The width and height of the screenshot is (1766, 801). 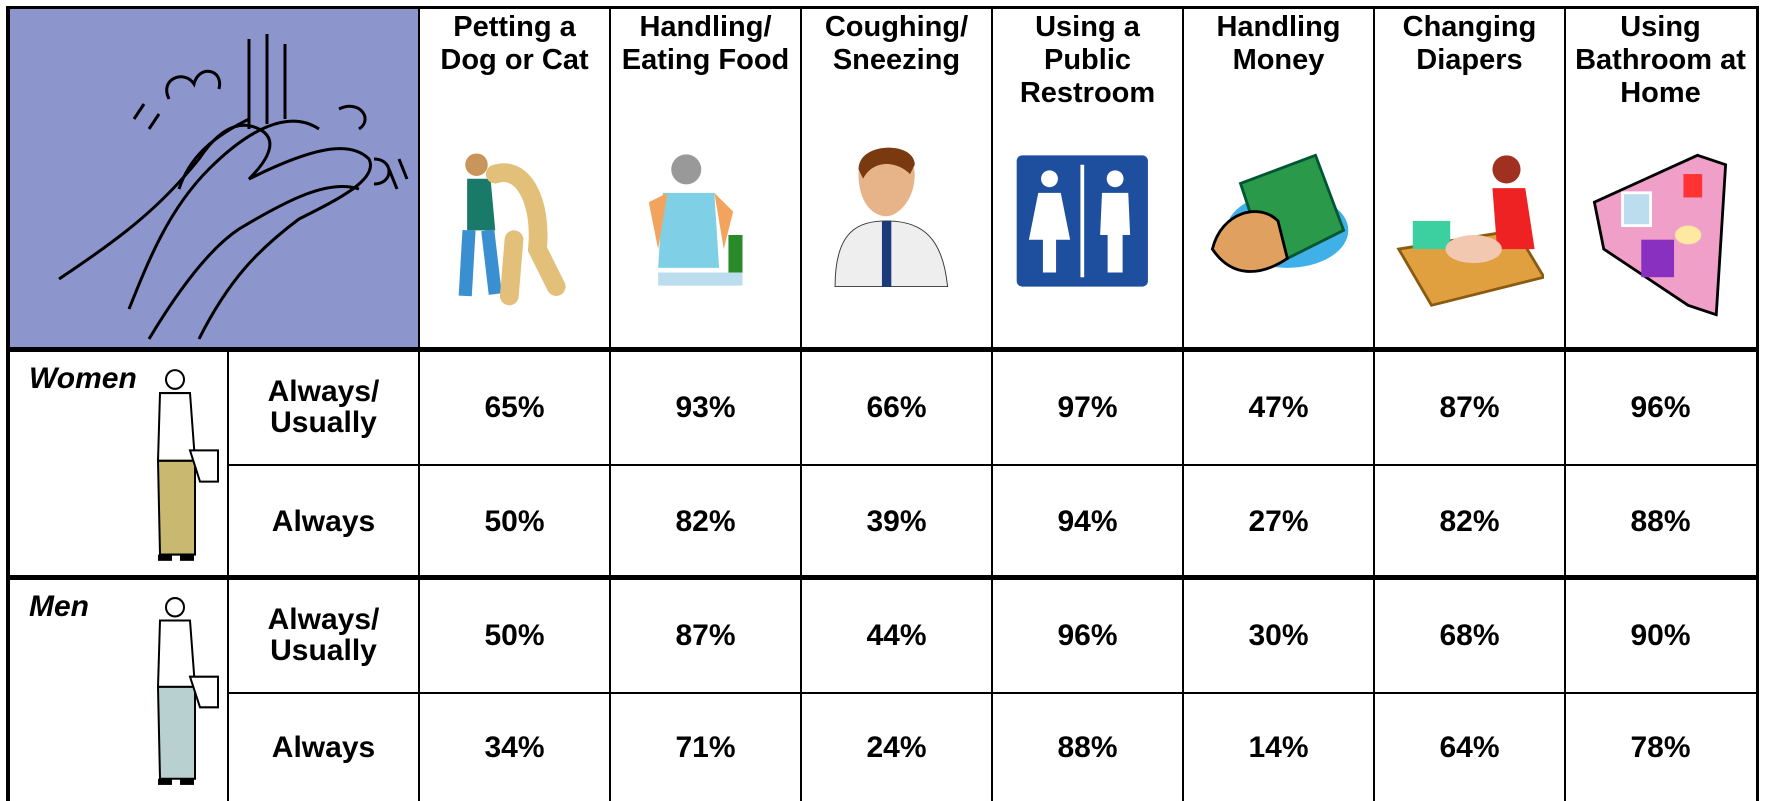 What do you see at coordinates (59, 606) in the screenshot?
I see `group-label: Men` at bounding box center [59, 606].